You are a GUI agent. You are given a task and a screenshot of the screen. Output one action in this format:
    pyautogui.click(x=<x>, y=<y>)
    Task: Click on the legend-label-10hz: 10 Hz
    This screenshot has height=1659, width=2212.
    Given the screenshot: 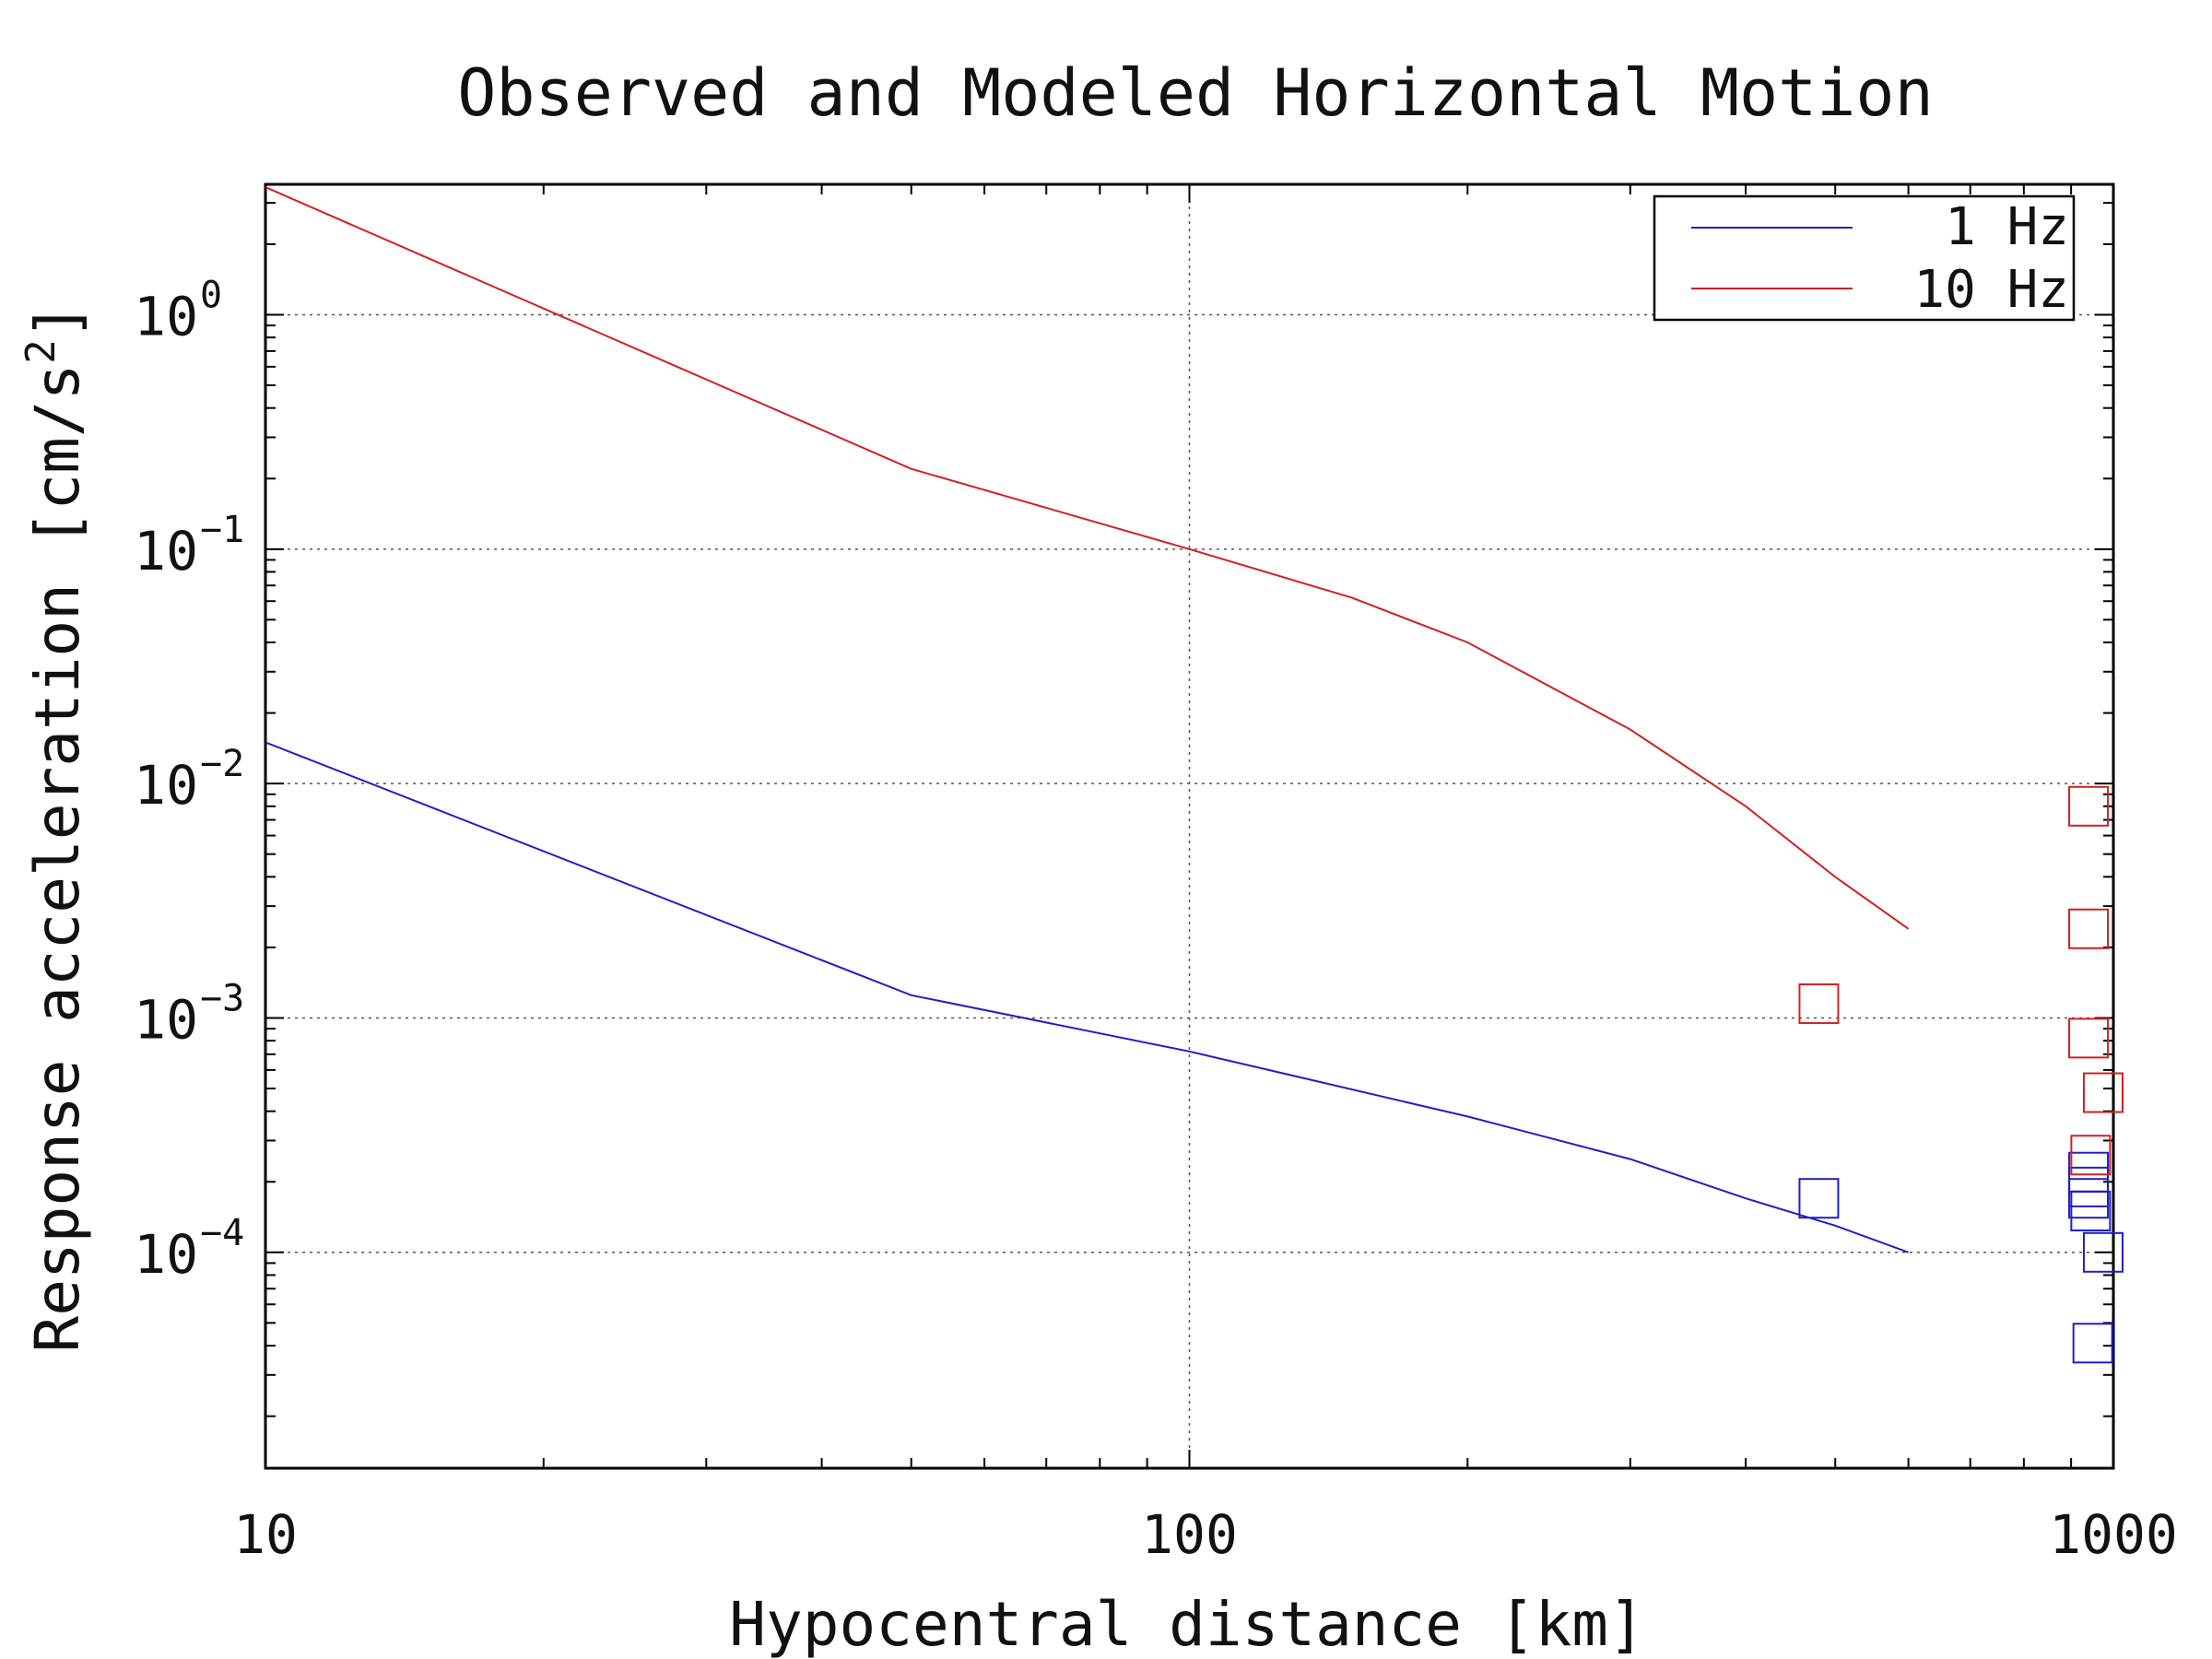 What is the action you would take?
    pyautogui.click(x=1991, y=290)
    